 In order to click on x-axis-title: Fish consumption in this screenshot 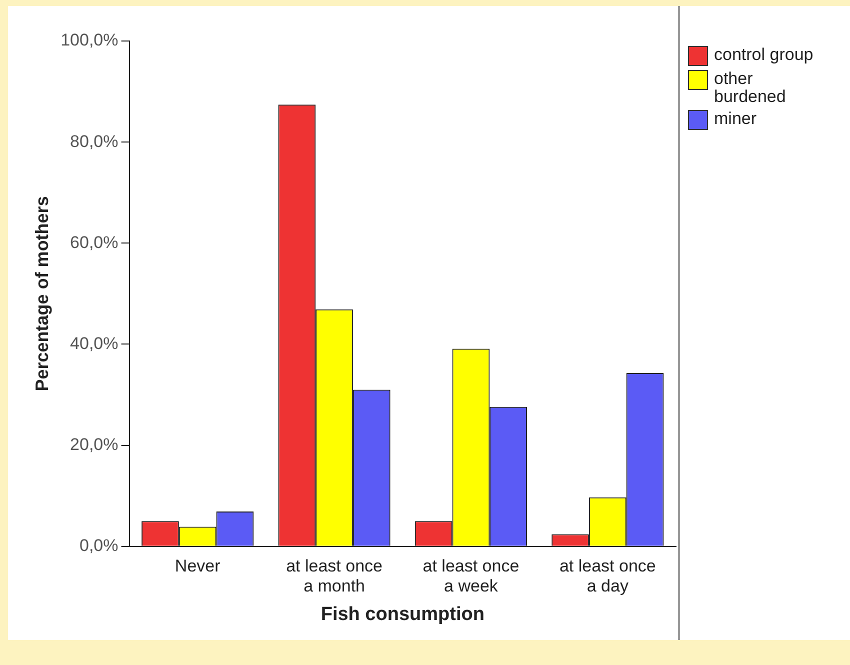, I will do `click(402, 614)`.